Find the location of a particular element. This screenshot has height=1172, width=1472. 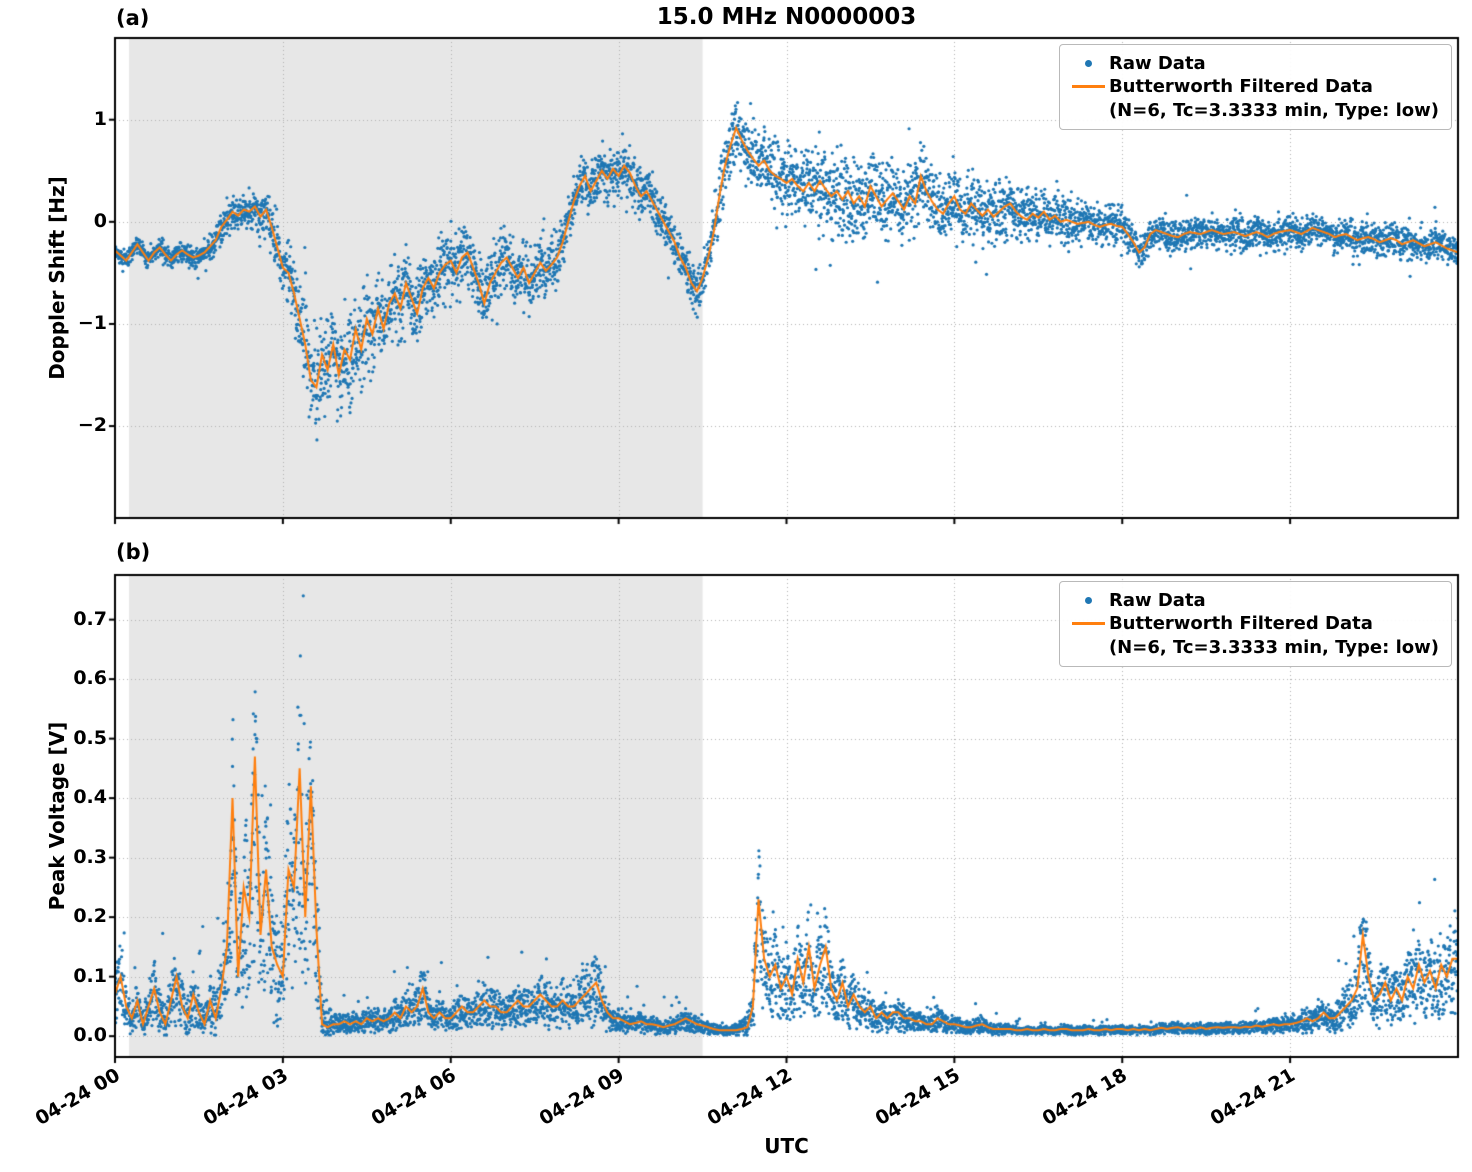

y-tick-label: −1 is located at coordinates (92, 322).